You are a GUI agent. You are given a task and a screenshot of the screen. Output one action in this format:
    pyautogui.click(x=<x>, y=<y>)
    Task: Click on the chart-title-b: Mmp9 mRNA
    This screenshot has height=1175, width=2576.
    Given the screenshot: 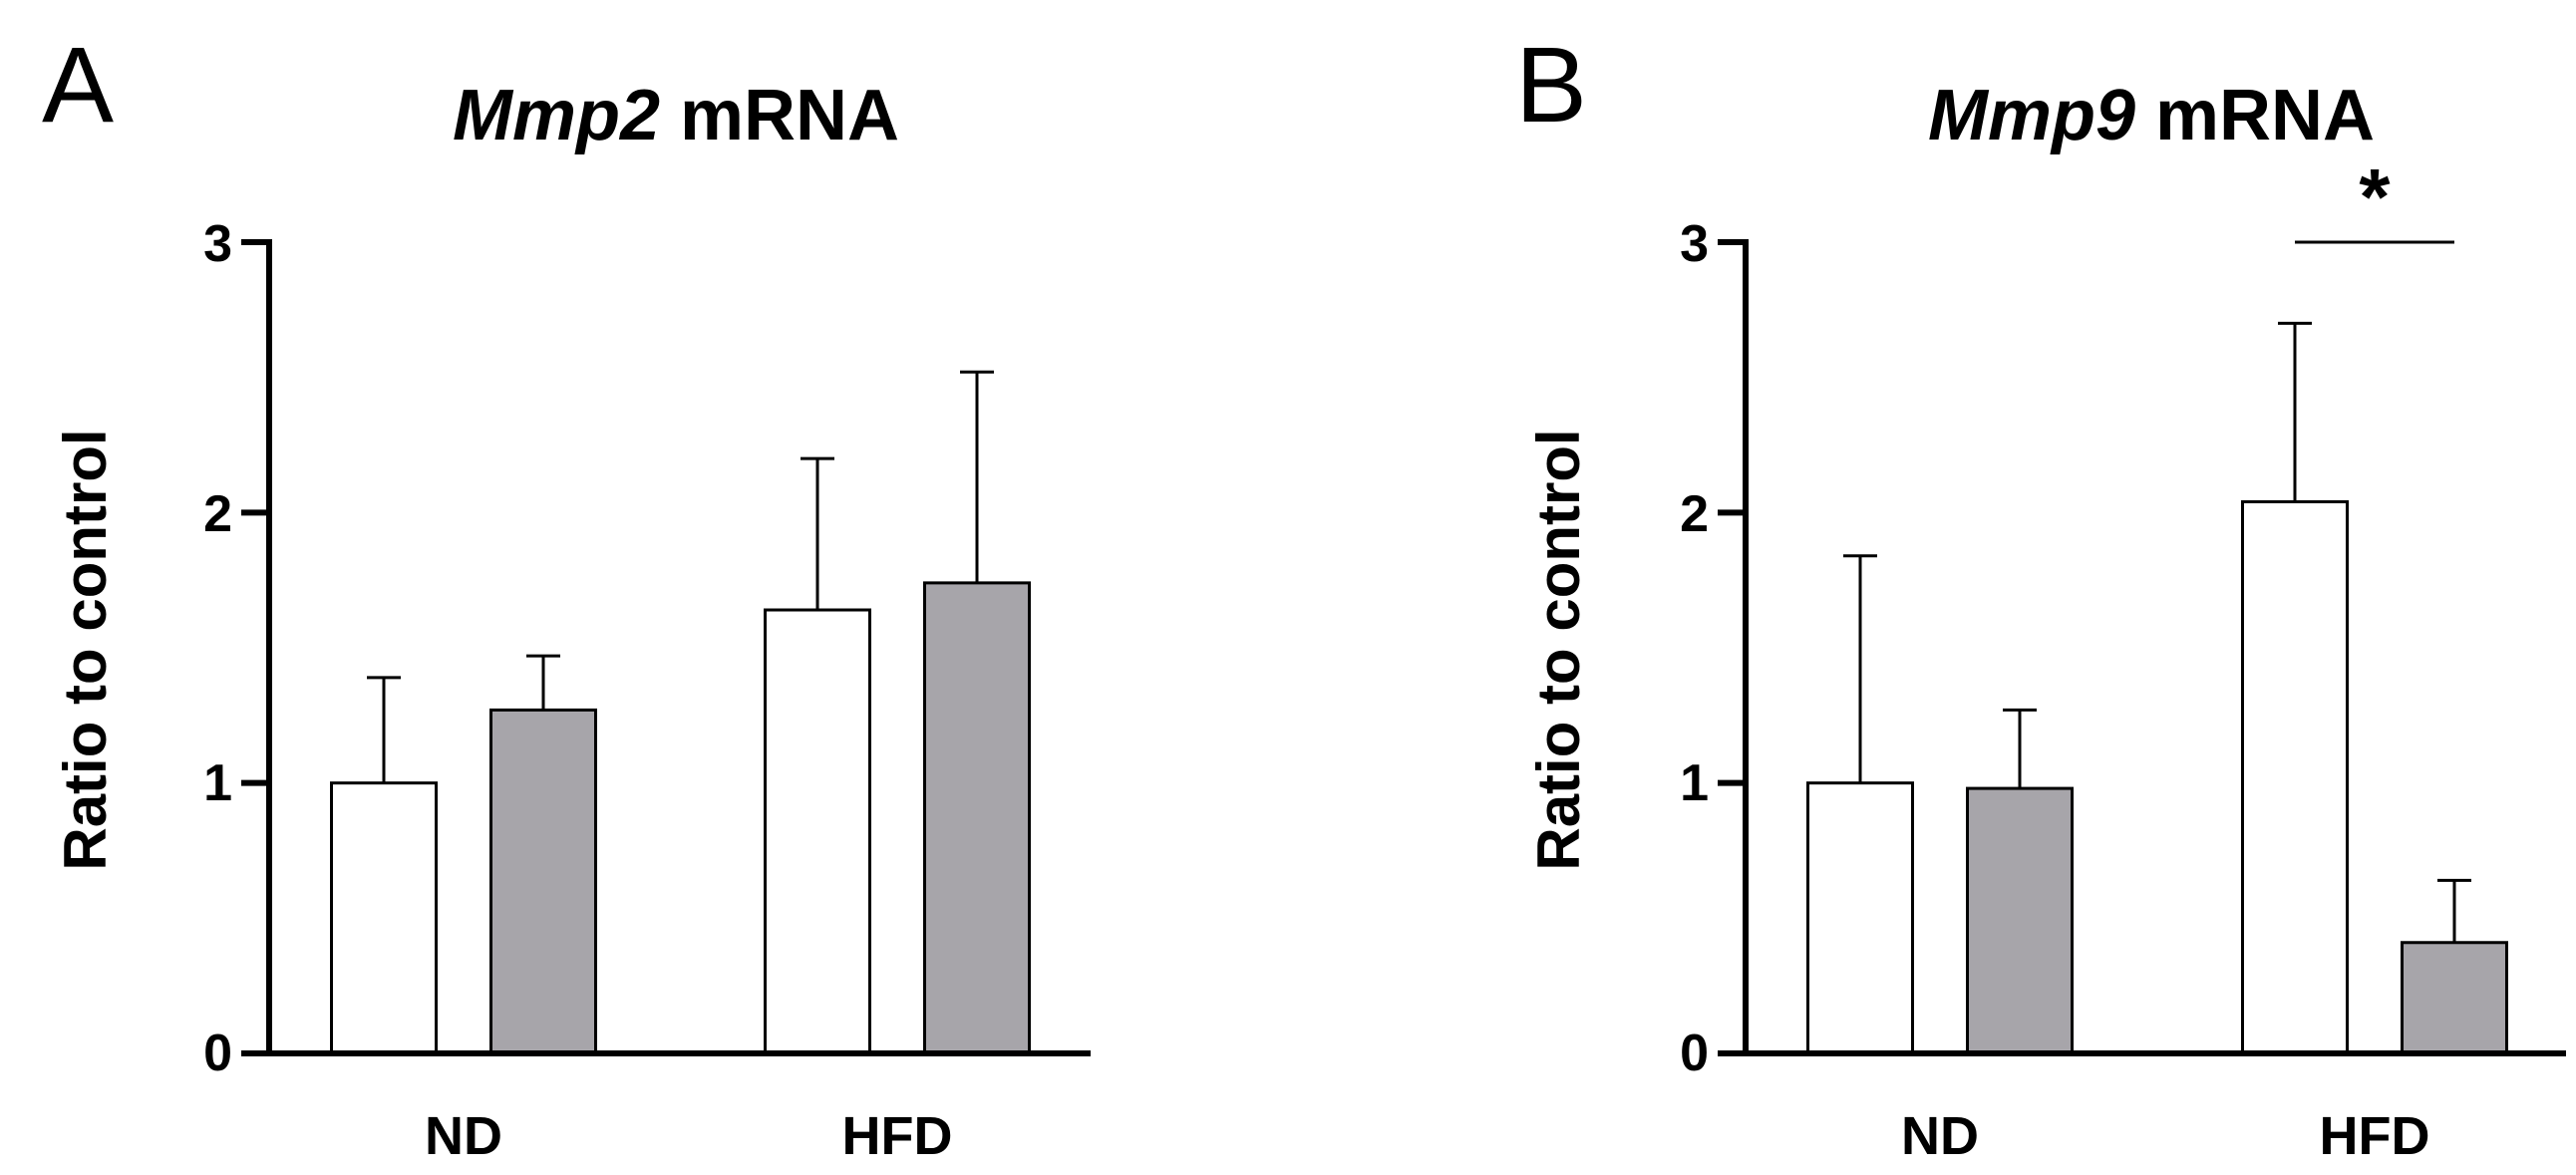 What is the action you would take?
    pyautogui.click(x=2151, y=115)
    